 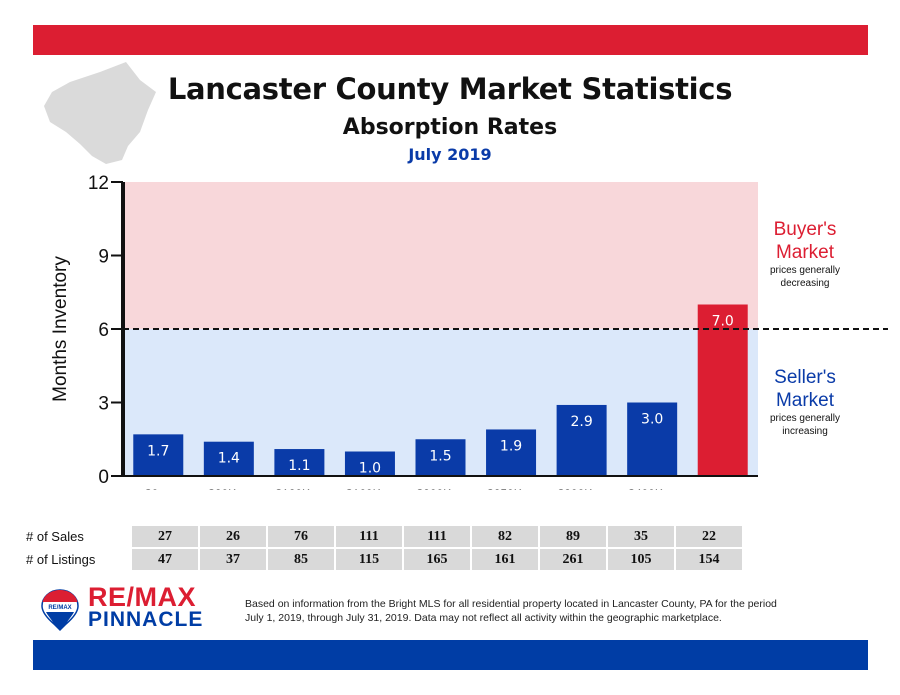 What do you see at coordinates (55, 536) in the screenshot?
I see `row-label: # of Sales` at bounding box center [55, 536].